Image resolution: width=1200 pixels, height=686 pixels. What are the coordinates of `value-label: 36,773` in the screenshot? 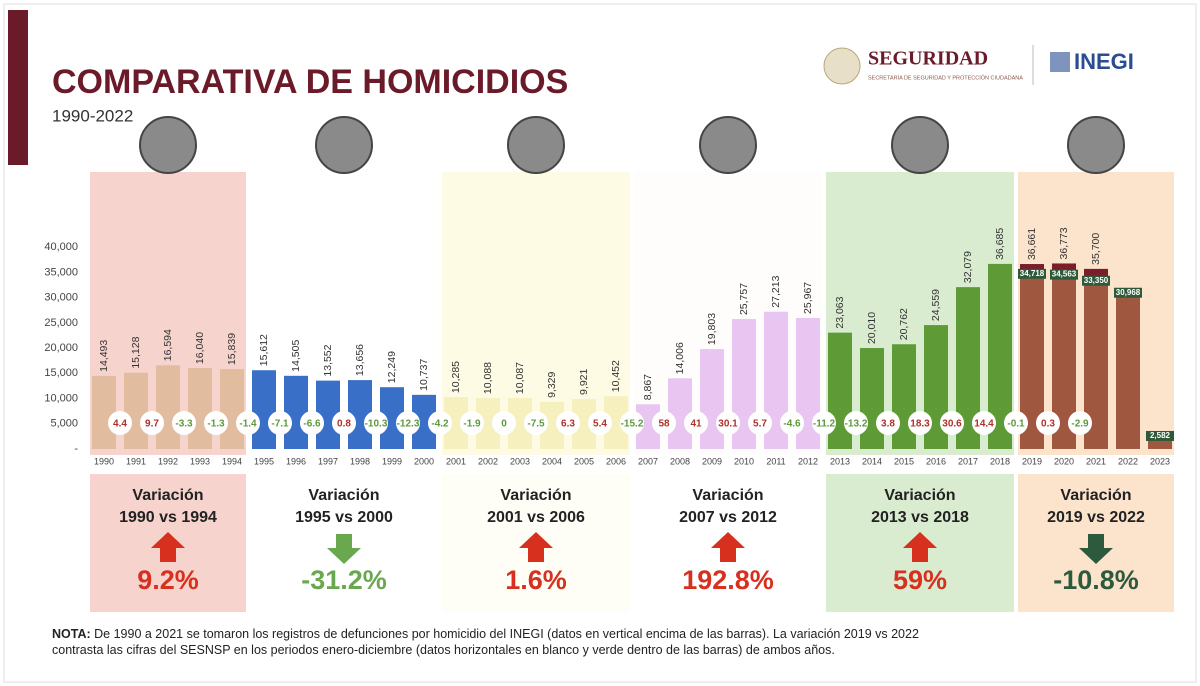 It's located at (1064, 243).